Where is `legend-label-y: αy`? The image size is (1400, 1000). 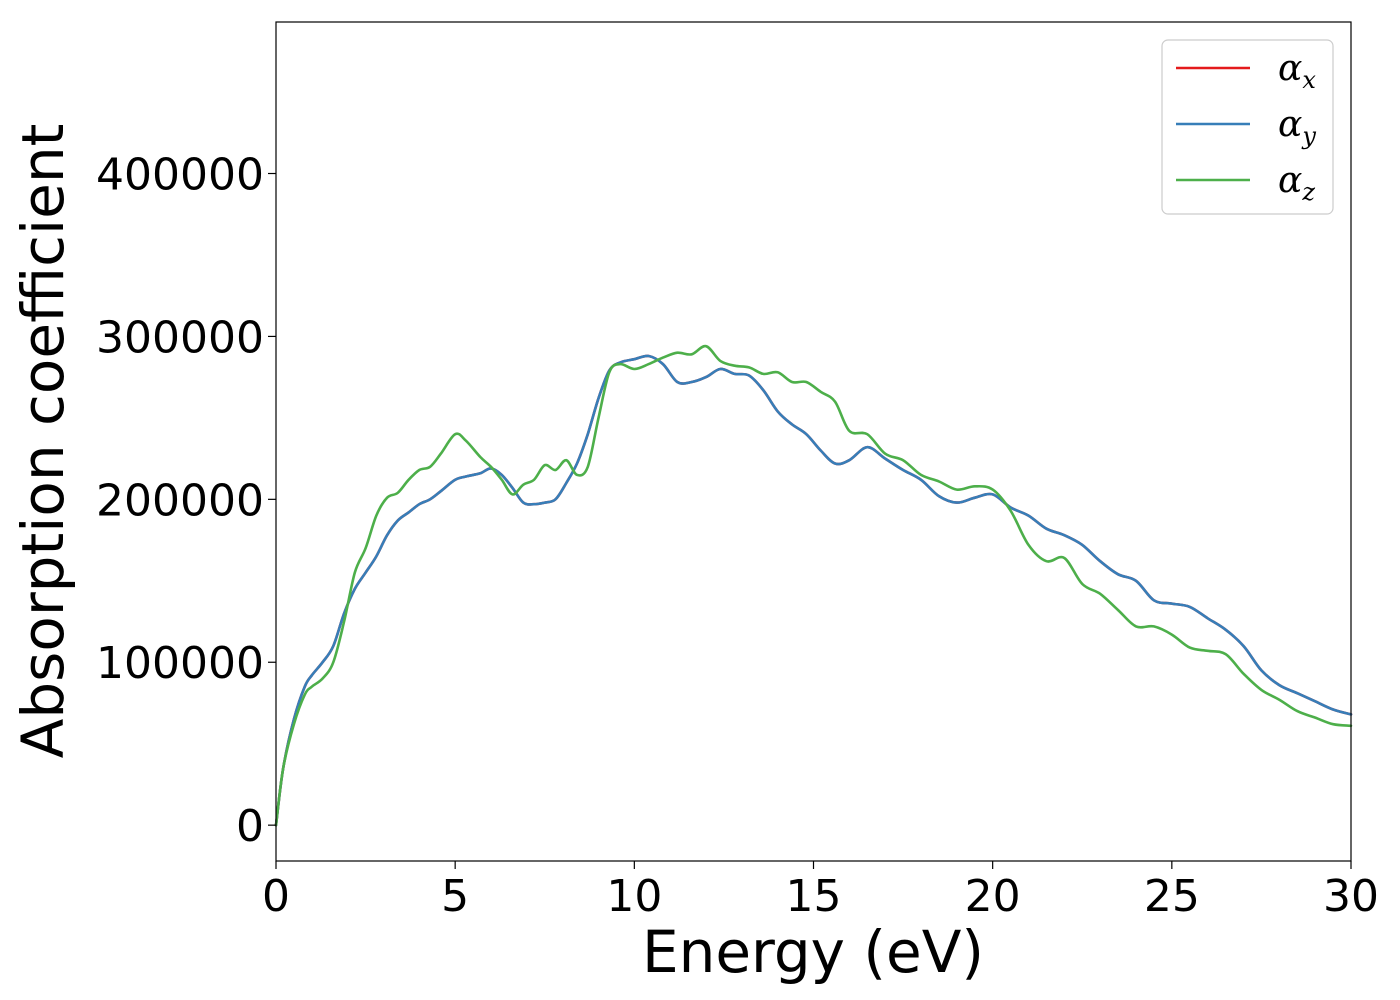 legend-label-y: αy is located at coordinates (1297, 127).